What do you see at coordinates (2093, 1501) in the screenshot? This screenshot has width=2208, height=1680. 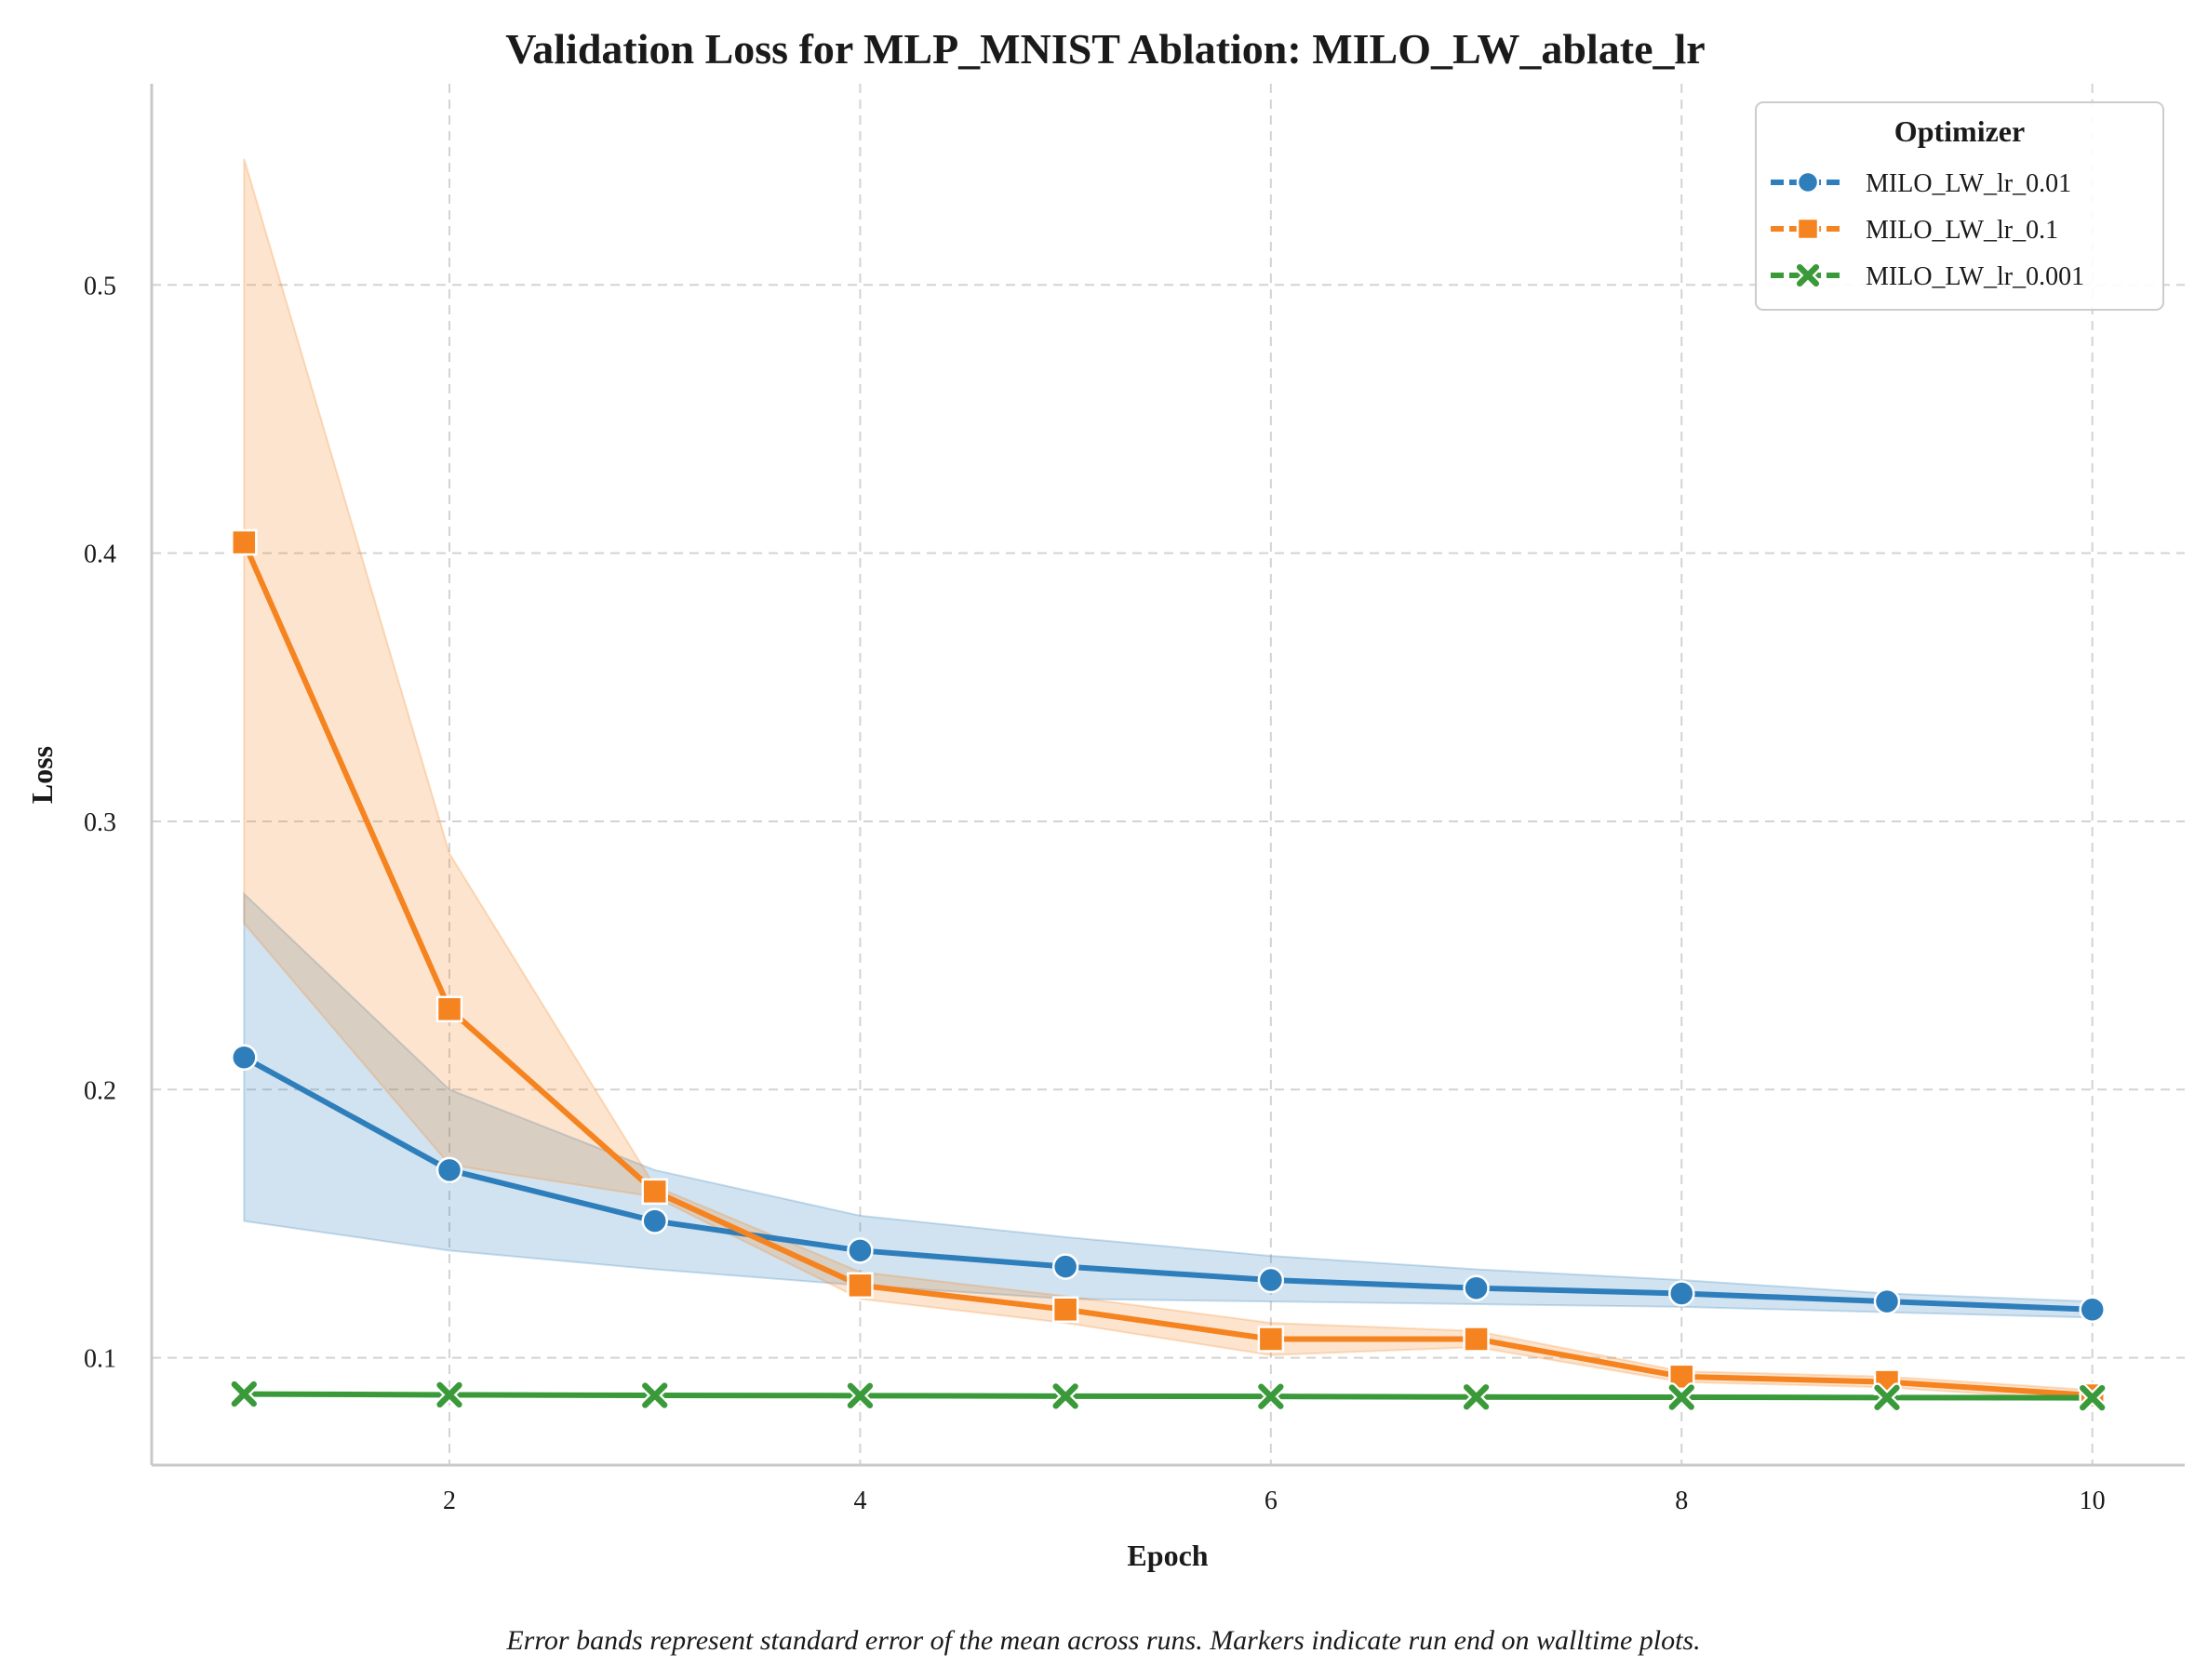 I see `x-tick-label: 10` at bounding box center [2093, 1501].